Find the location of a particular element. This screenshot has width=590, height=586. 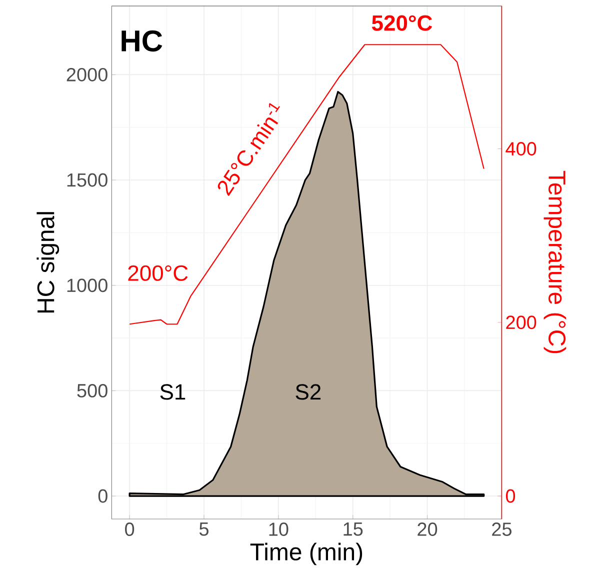

y2-axis-title: Temperature (°C) is located at coordinates (555, 262).